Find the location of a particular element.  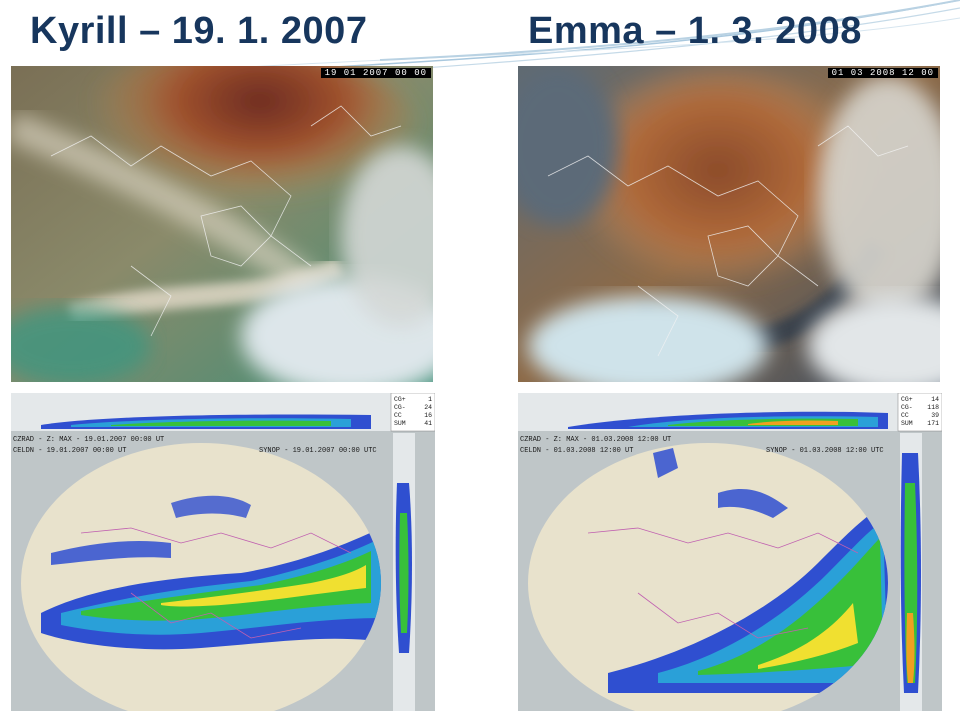

kyrill-cg-minus-value: 24 is located at coordinates (428, 407).